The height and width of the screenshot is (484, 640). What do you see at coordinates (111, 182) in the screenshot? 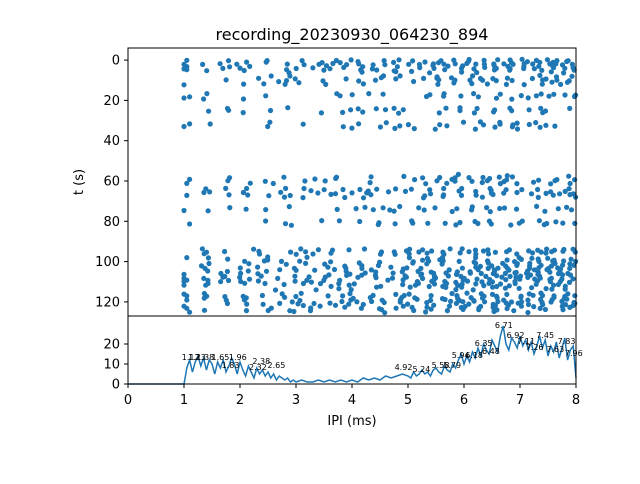
I see `raster-y-ticks: 0 20 40 60 80 100 120` at bounding box center [111, 182].